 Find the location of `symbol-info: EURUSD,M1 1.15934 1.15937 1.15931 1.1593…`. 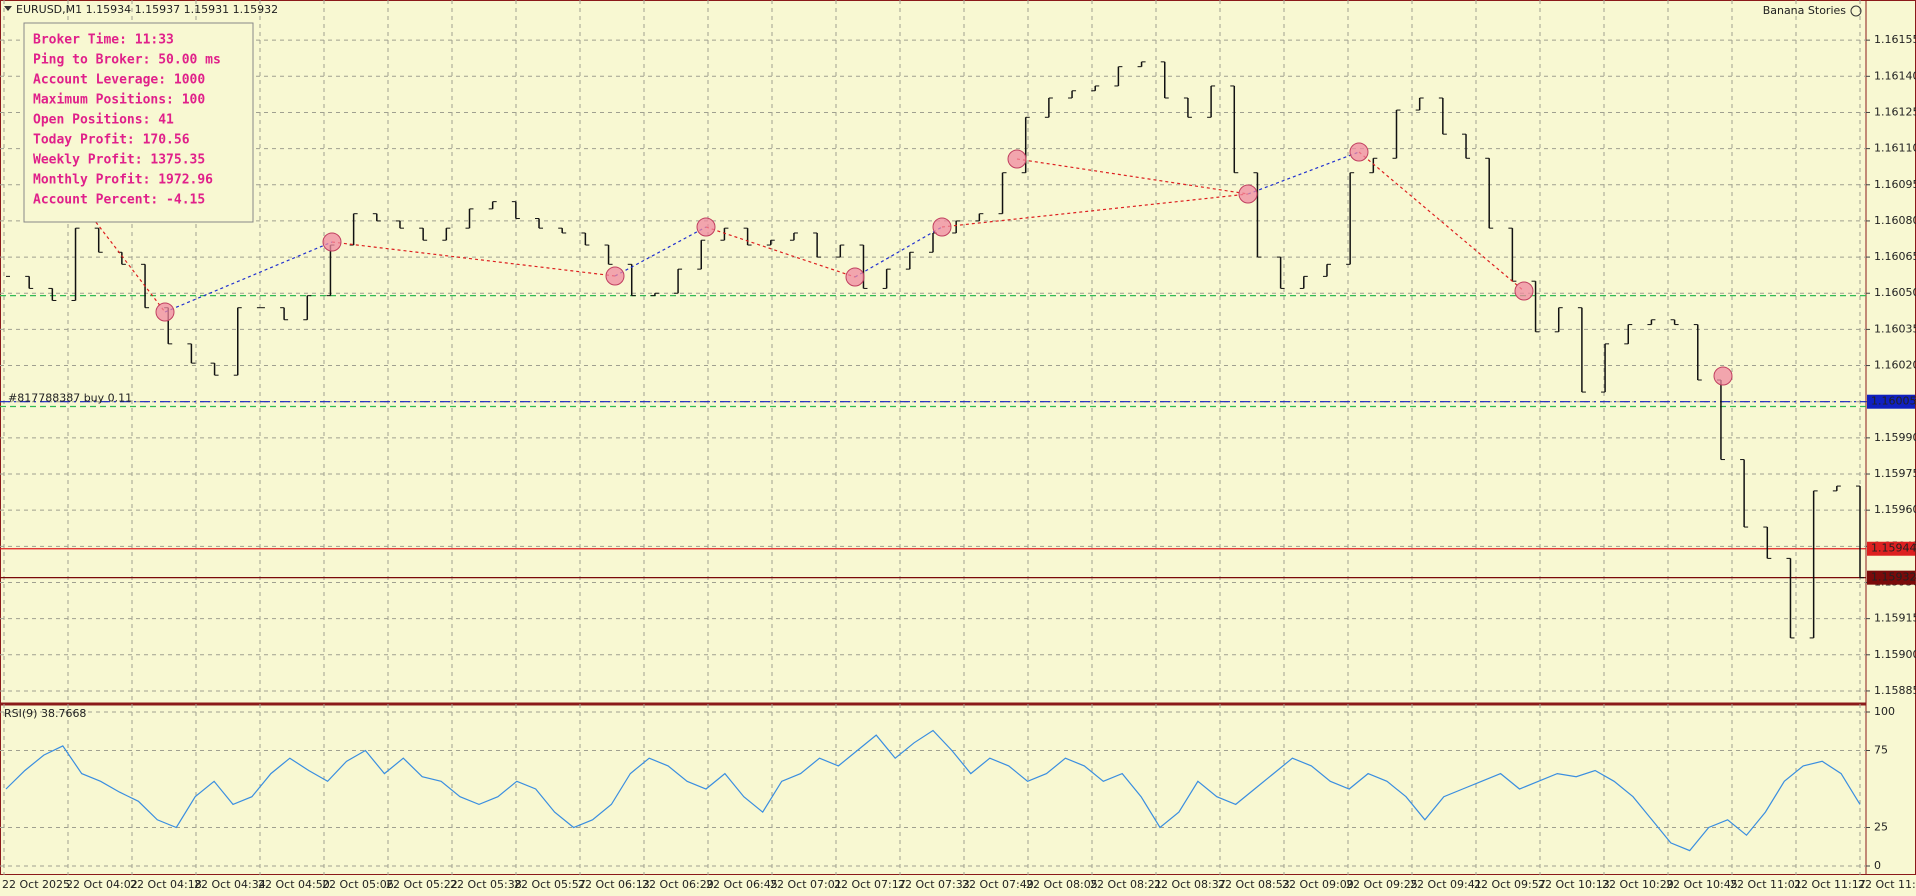

symbol-info: EURUSD,M1 1.15934 1.15937 1.15931 1.1593… is located at coordinates (147, 9).